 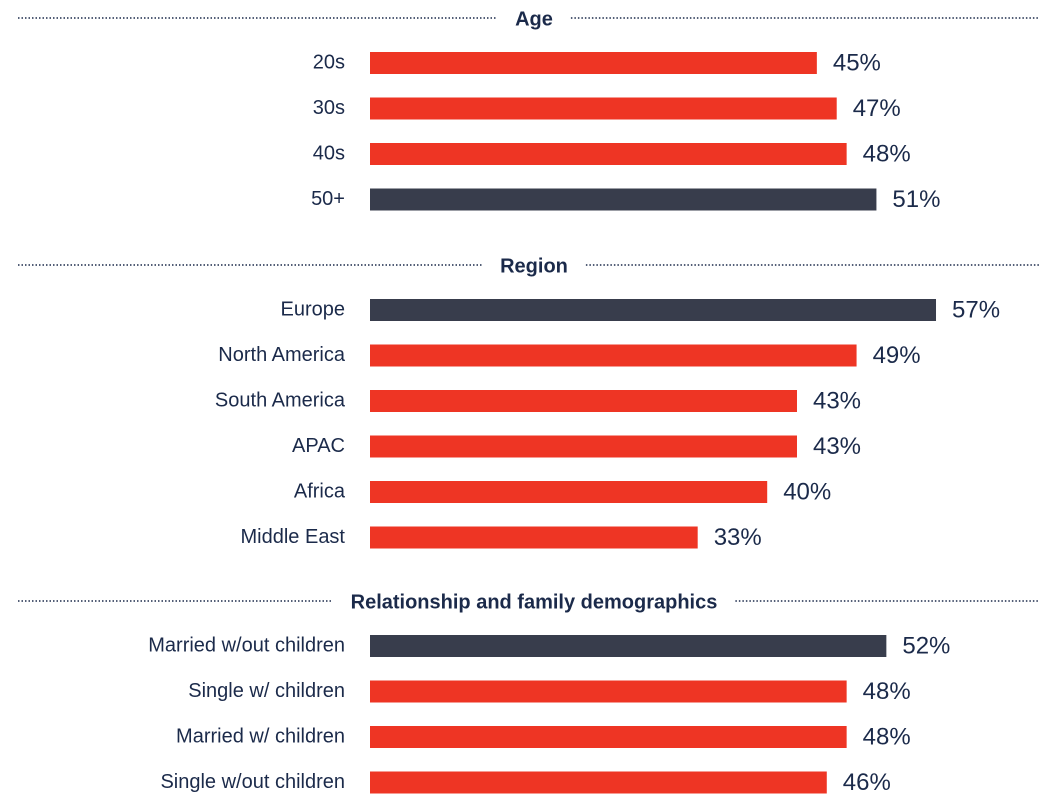 I want to click on category-label: Middle East, so click(x=293, y=537).